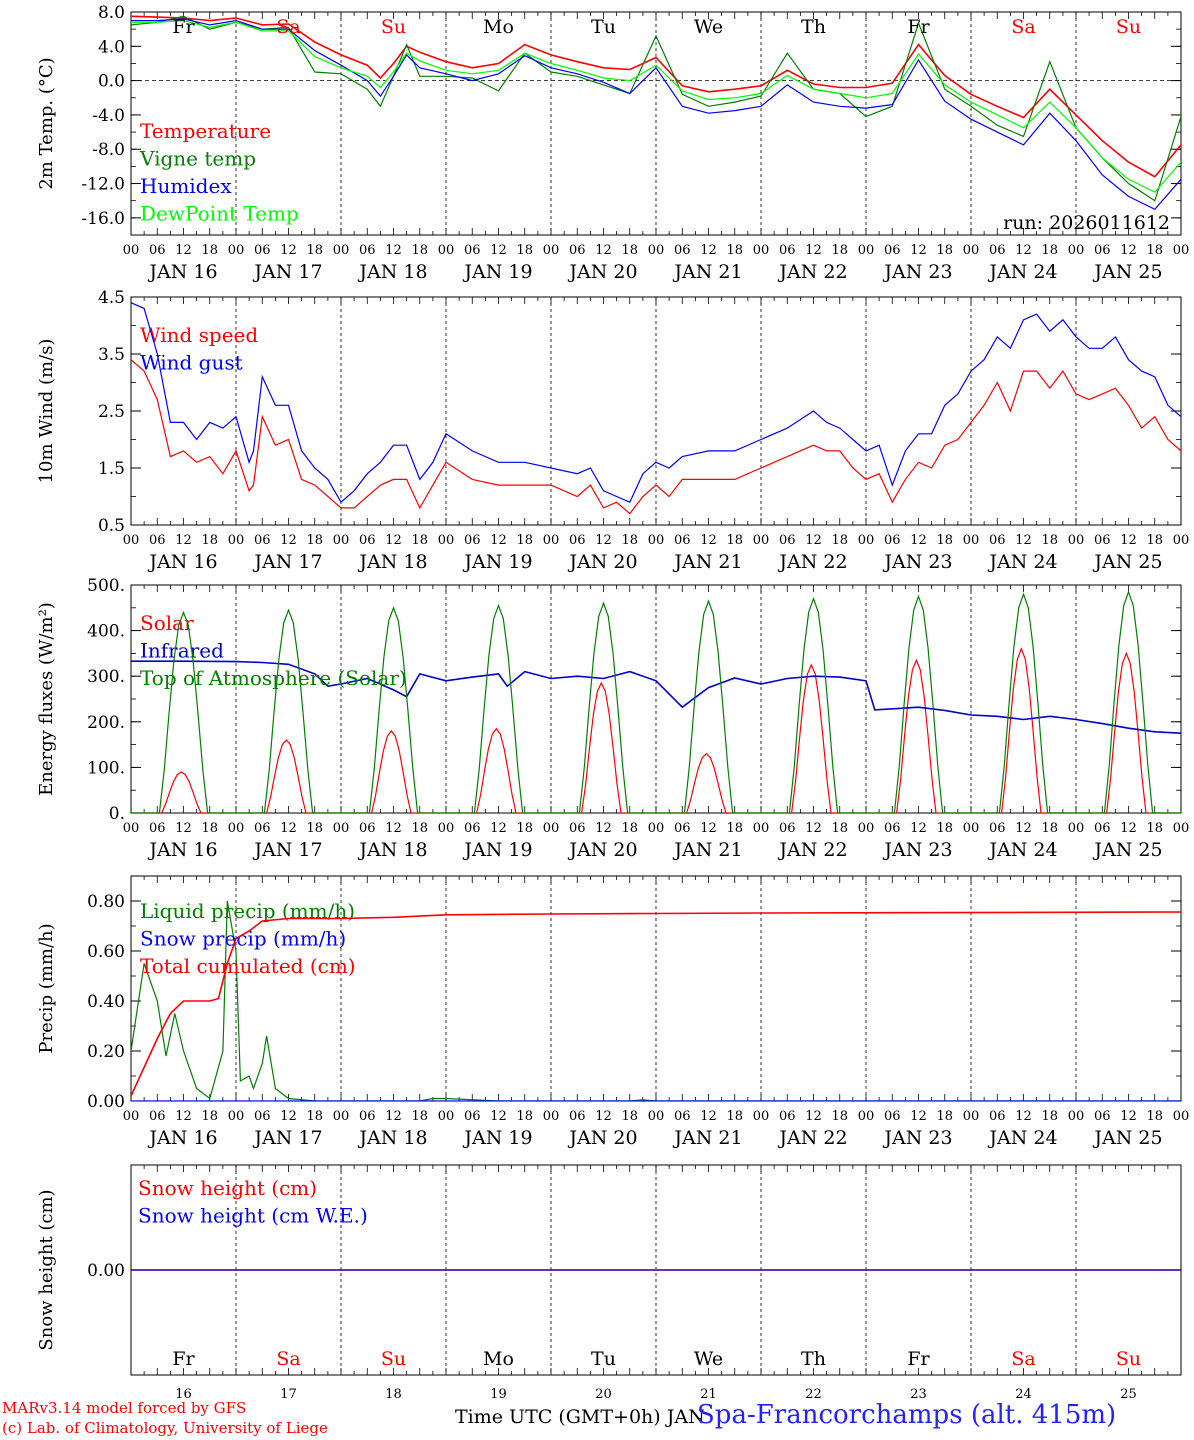  Describe the element at coordinates (498, 1359) in the screenshot. I see `day-name-label: Mo` at that location.